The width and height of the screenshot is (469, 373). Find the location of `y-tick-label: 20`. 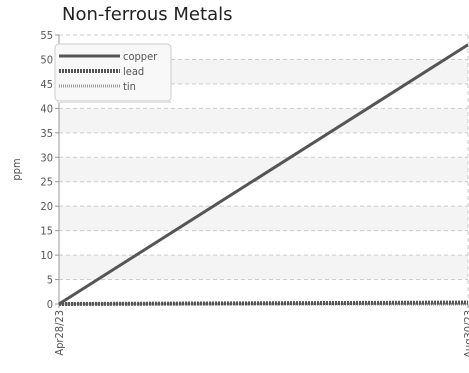

y-tick-label: 20 is located at coordinates (46, 206).